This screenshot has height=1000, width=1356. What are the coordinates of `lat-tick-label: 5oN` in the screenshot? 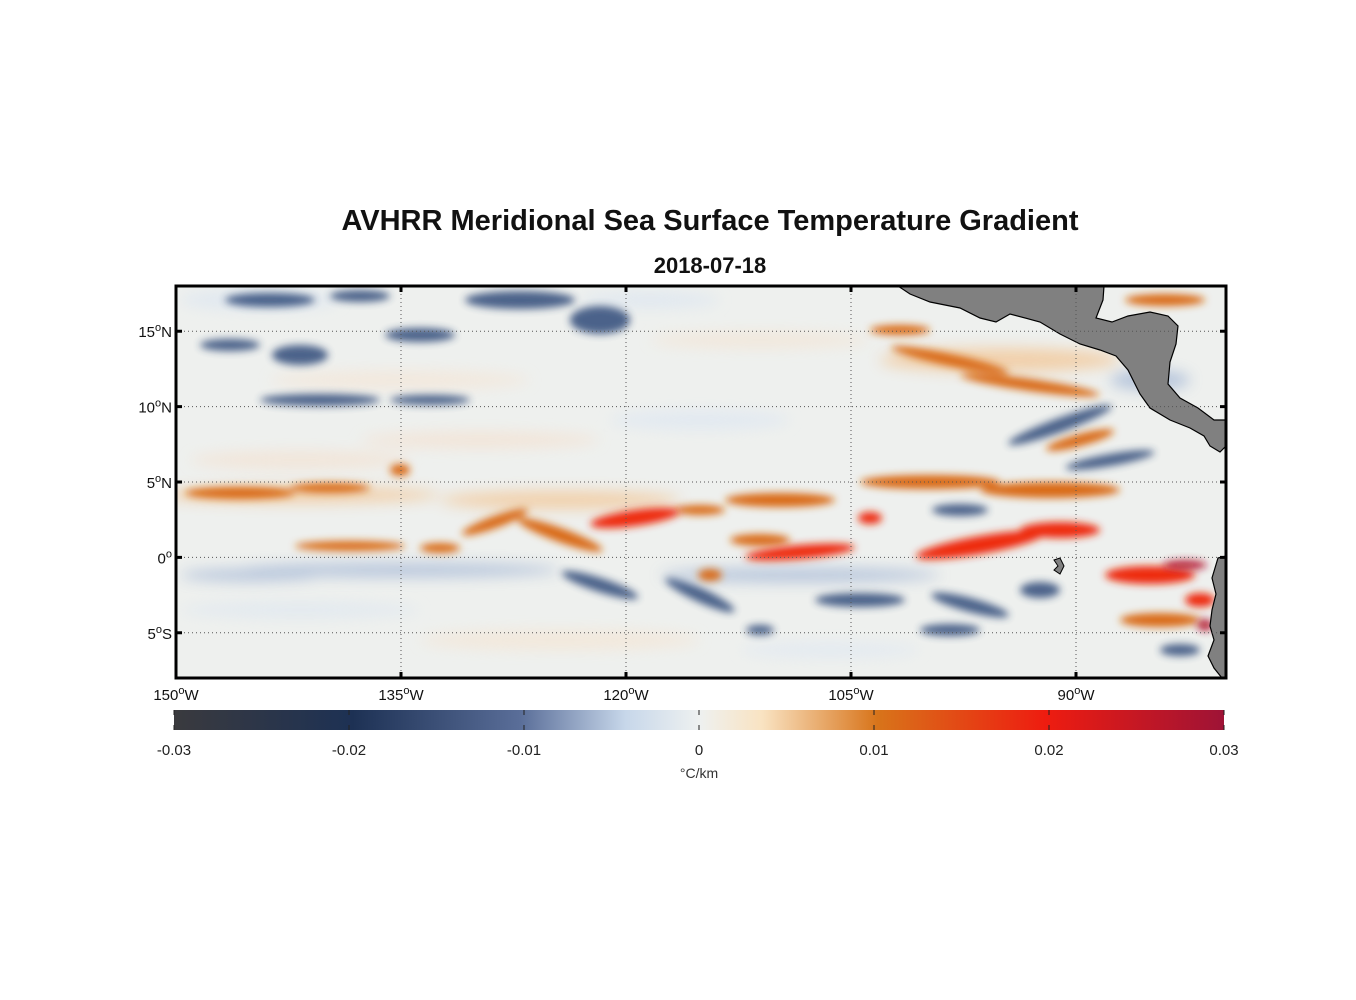 It's located at (159, 482).